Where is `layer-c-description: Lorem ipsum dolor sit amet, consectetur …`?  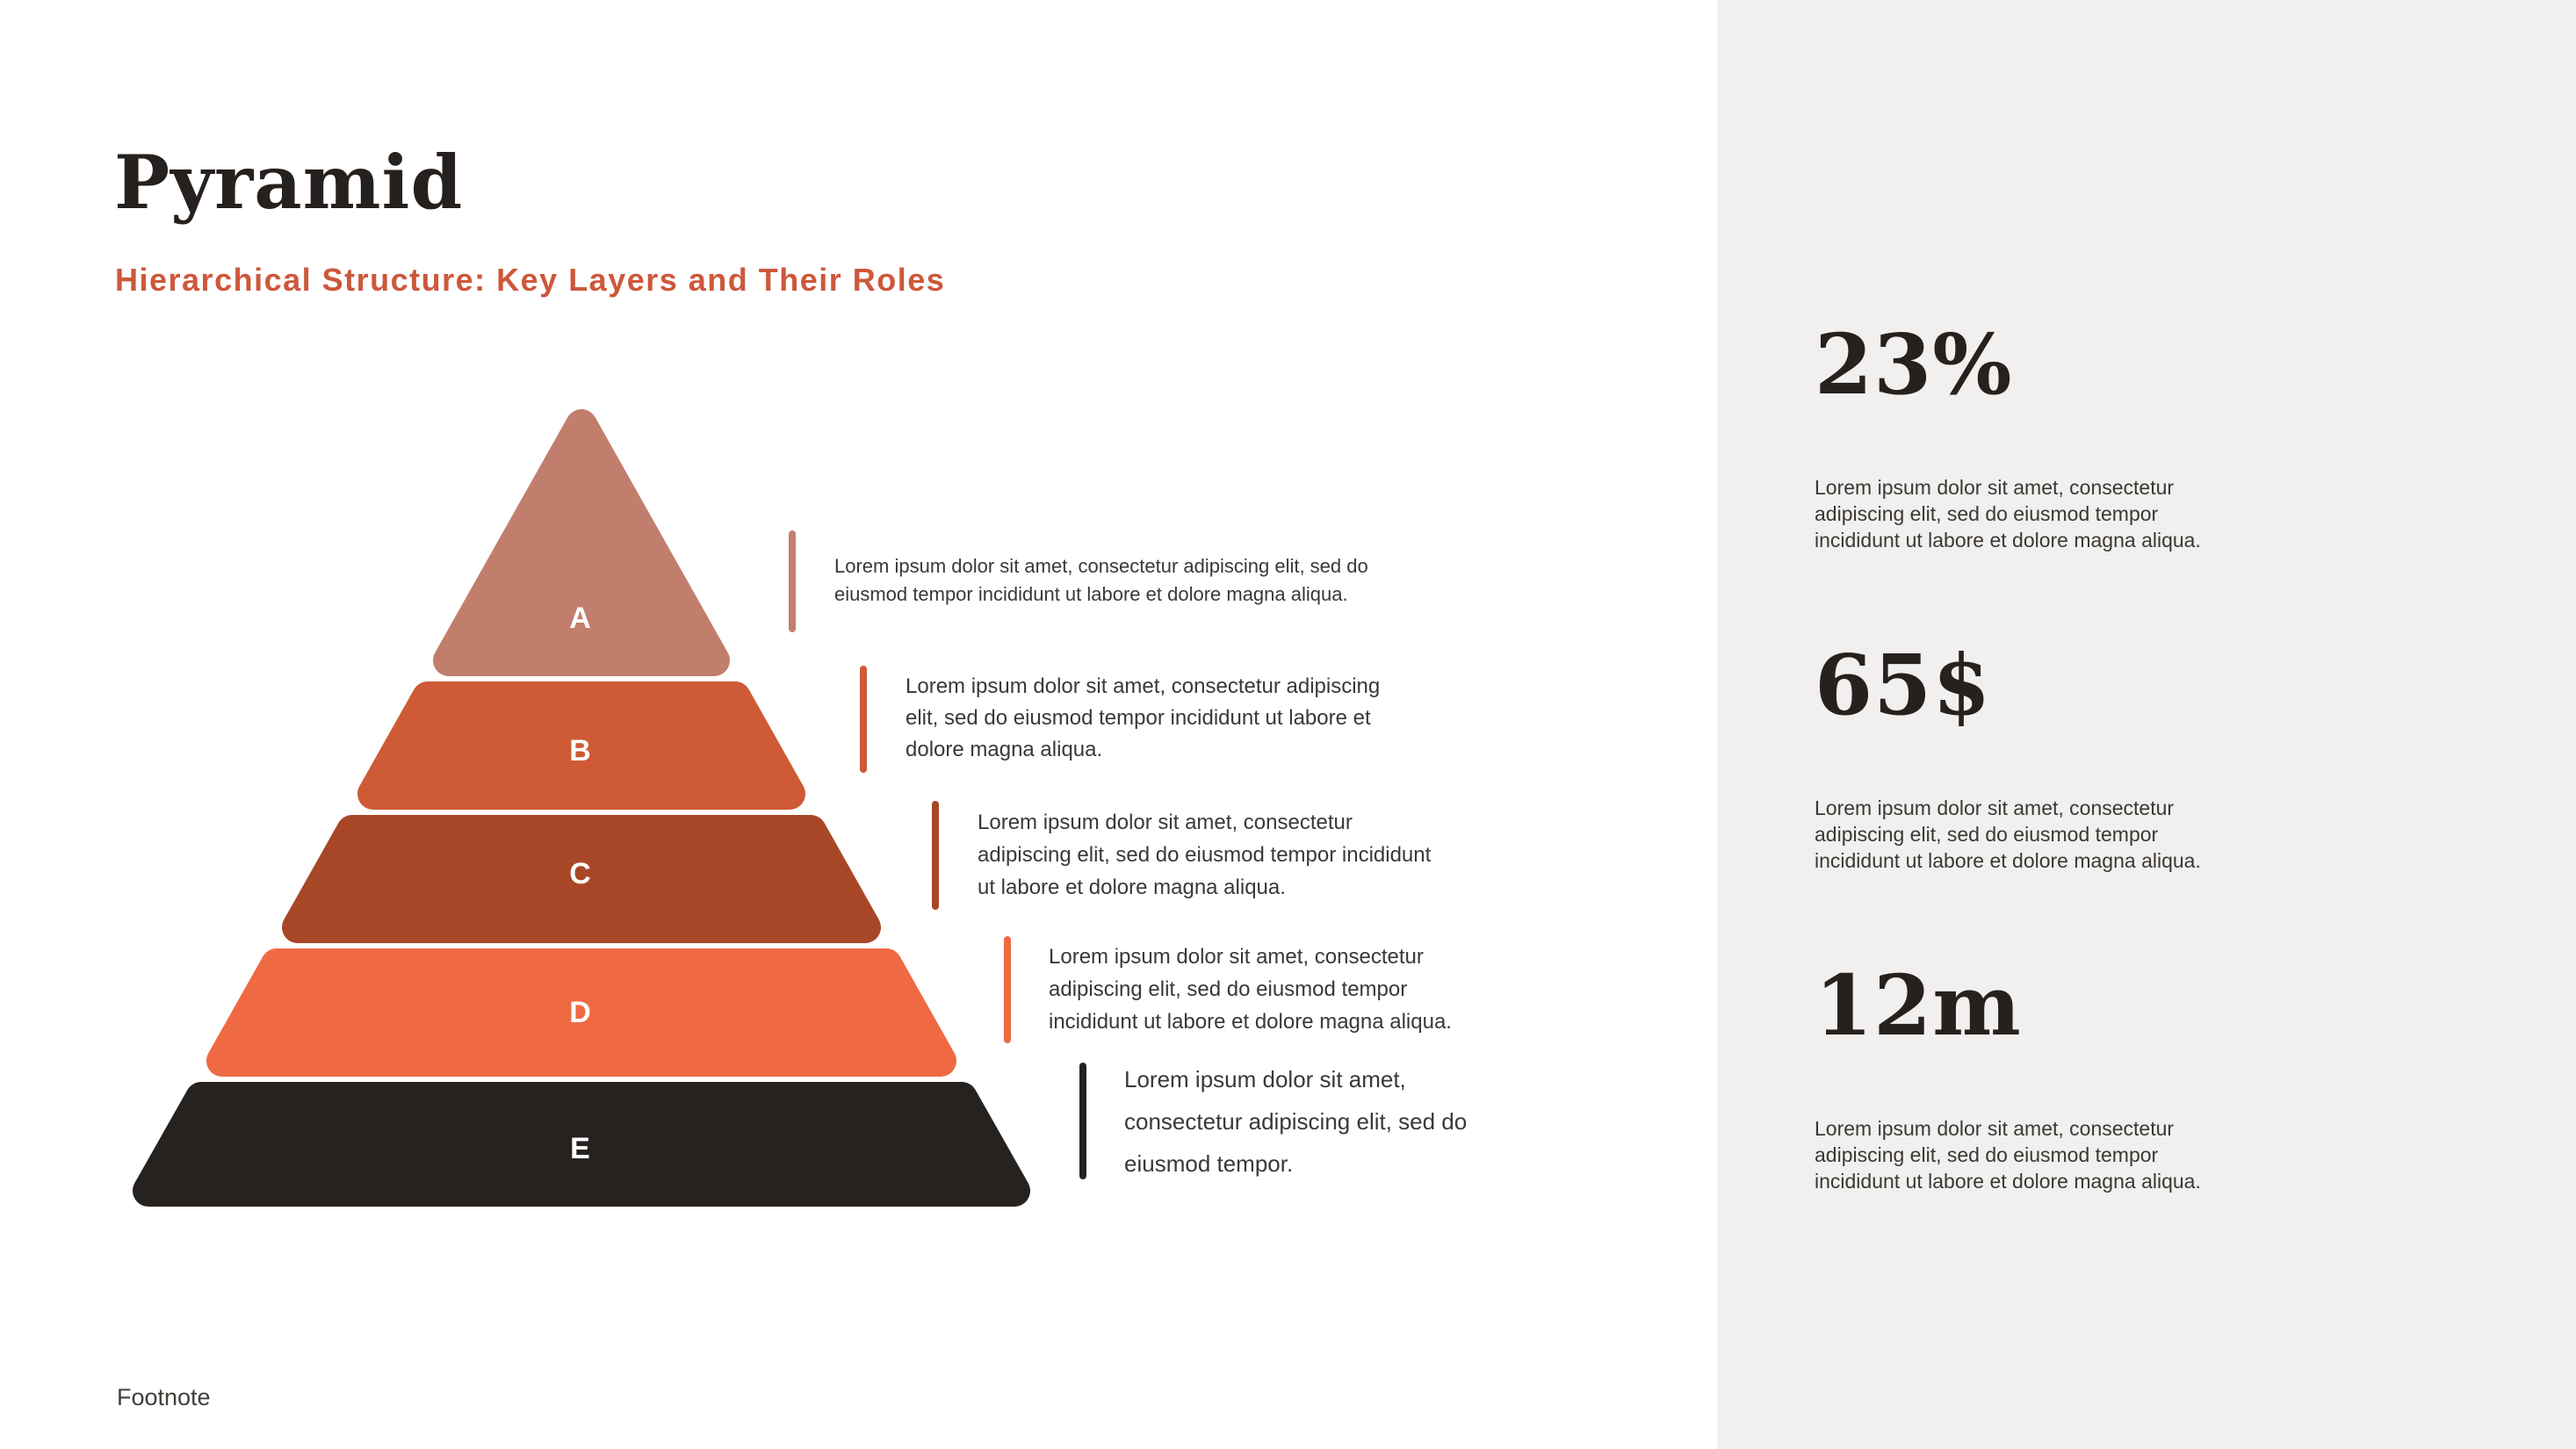
layer-c-description: Lorem ipsum dolor sit amet, consectetur … is located at coordinates (1205, 855).